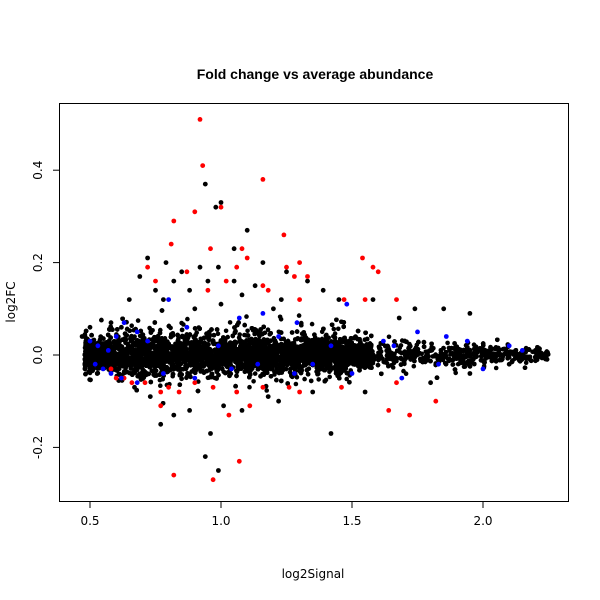 This screenshot has width=600, height=600. Describe the element at coordinates (315, 74) in the screenshot. I see `chart-title: Fold change vs average abundance` at that location.